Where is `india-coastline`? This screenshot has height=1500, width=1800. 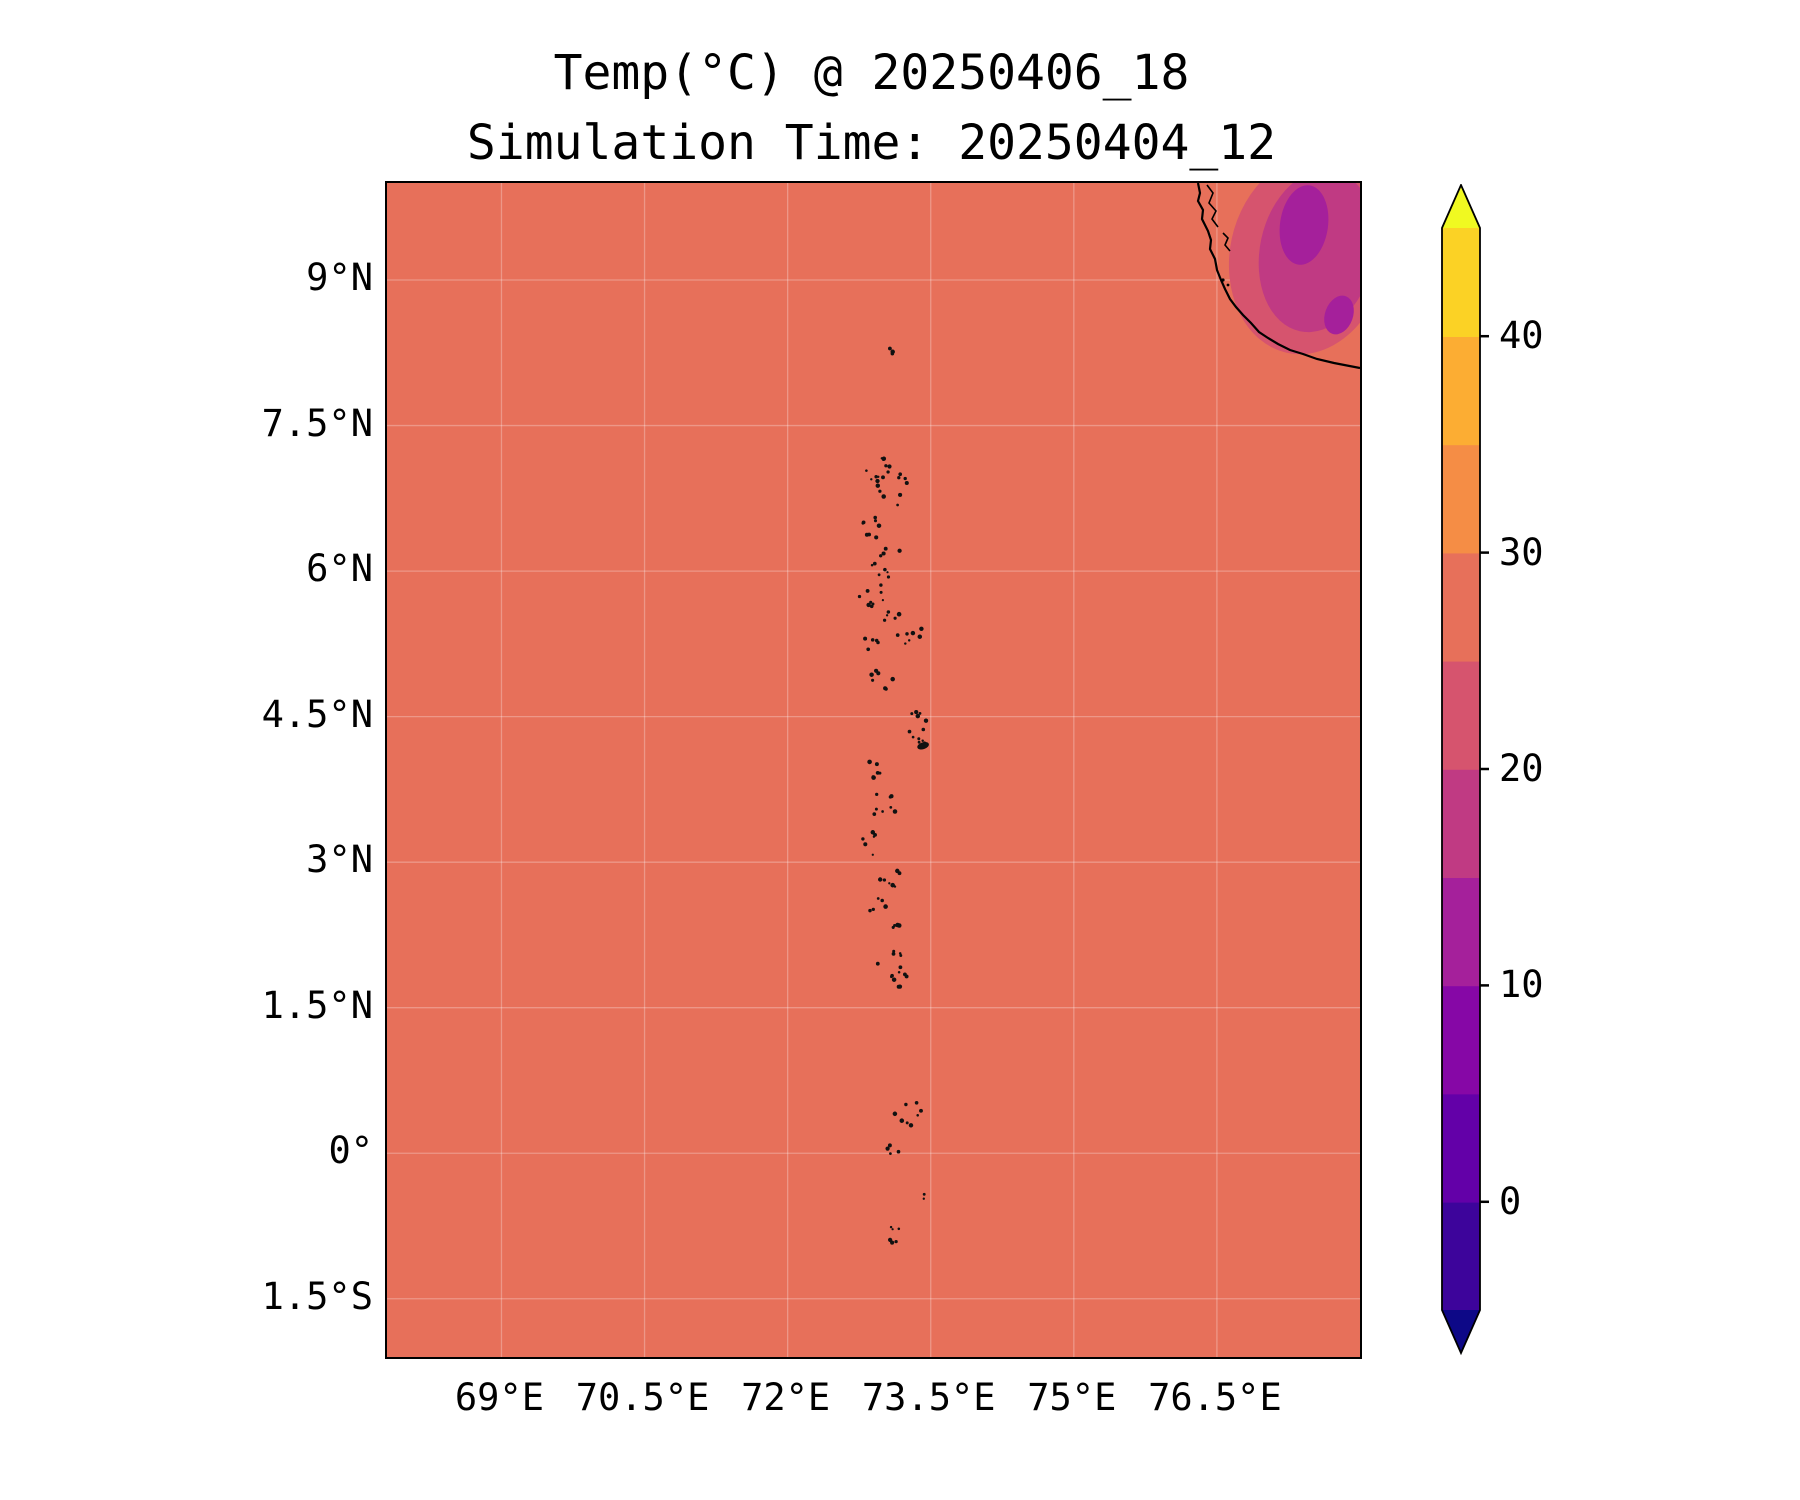 india-coastline is located at coordinates (1278, 276).